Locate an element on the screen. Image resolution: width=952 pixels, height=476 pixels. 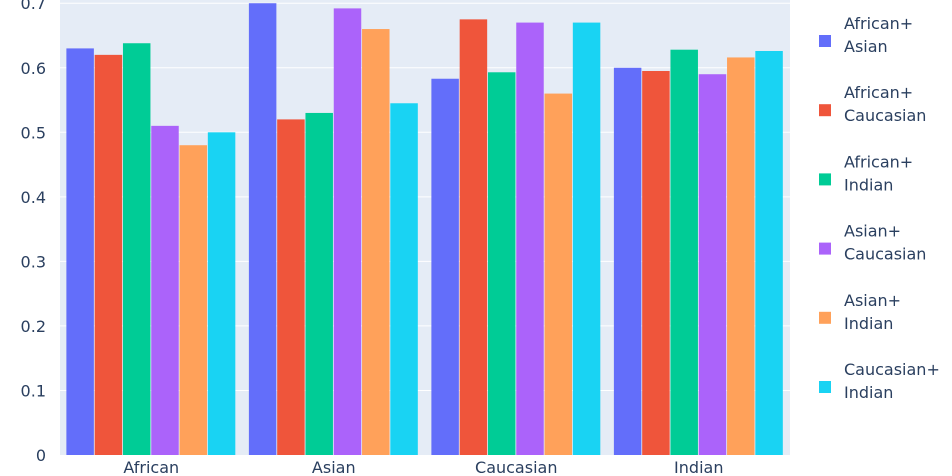
y-tick-label: 0 is located at coordinates (41, 455).